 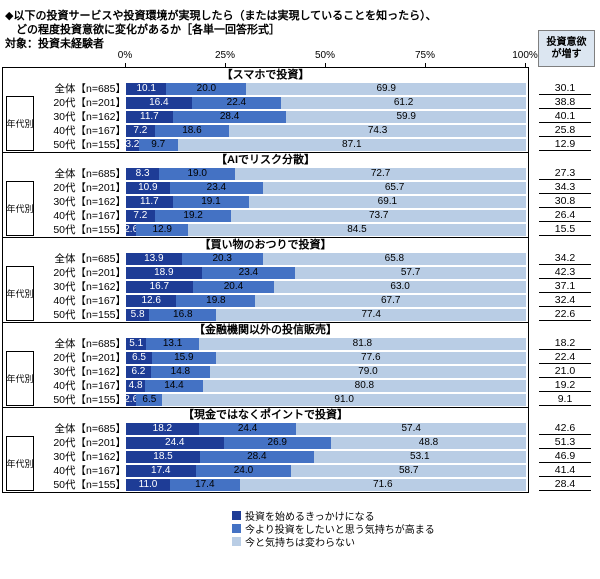 What do you see at coordinates (265, 330) in the screenshot?
I see `section-title: 【金融機関以外の投信販売】` at bounding box center [265, 330].